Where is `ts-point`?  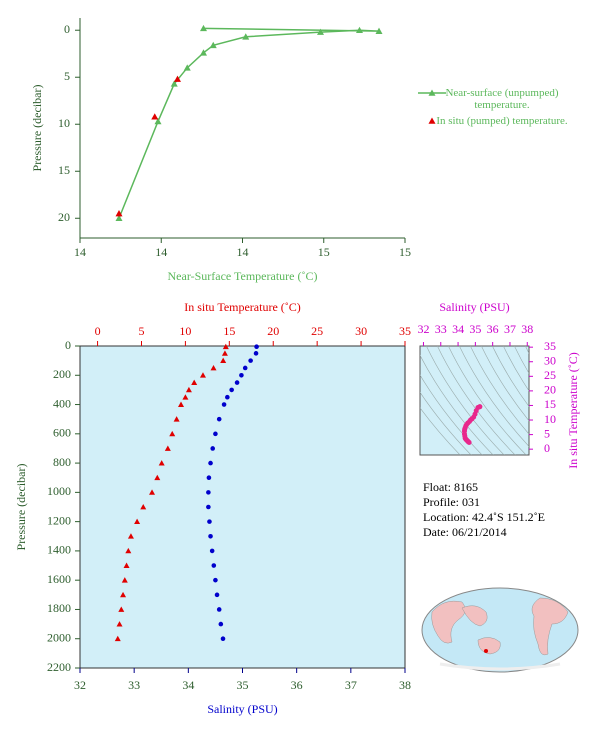 ts-point is located at coordinates (469, 442).